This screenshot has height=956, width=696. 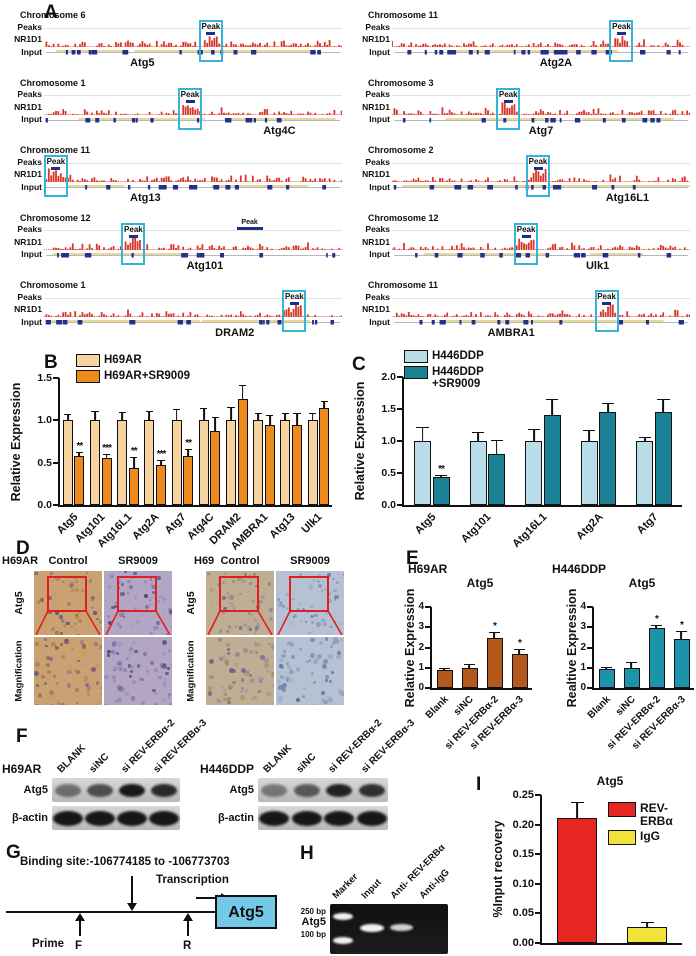 What do you see at coordinates (133, 376) in the screenshot?
I see `legend-entry: H69AR+SR9009` at bounding box center [133, 376].